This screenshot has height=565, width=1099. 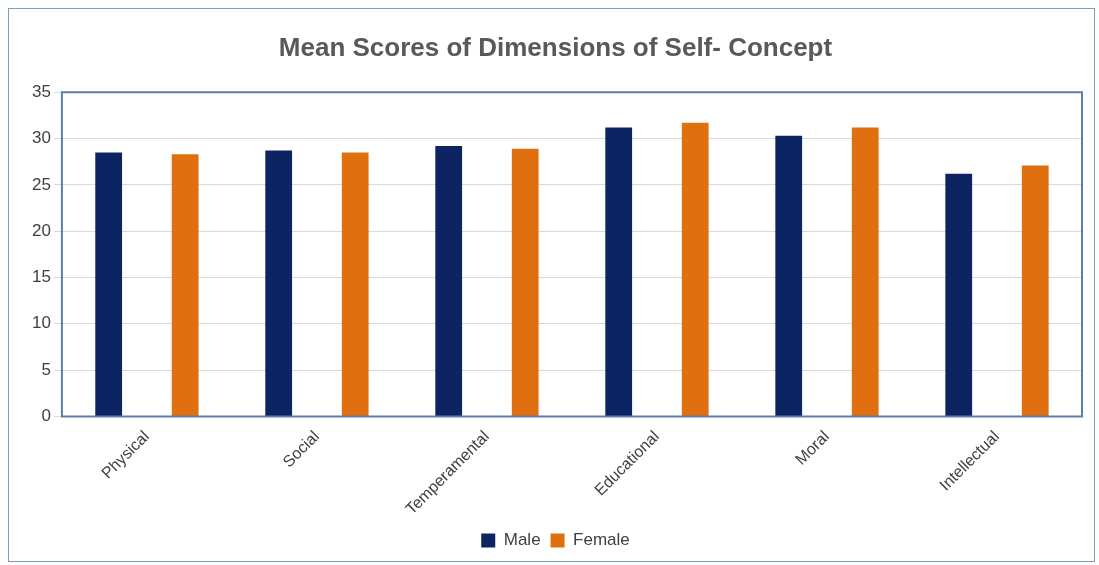 I want to click on y-tick-label: 0, so click(x=46, y=416).